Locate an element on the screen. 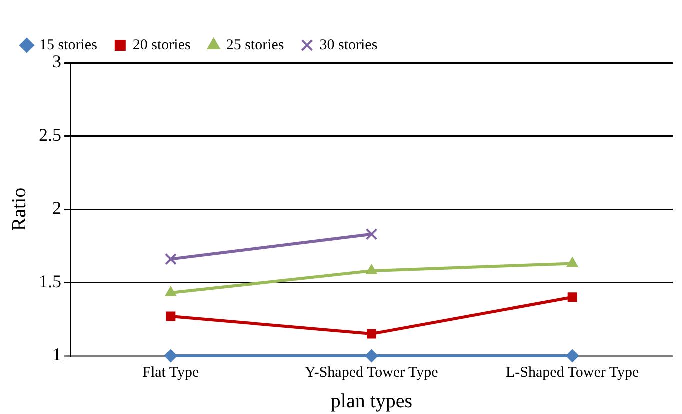 The height and width of the screenshot is (414, 682). y-tick-label: 2.5 is located at coordinates (50, 134).